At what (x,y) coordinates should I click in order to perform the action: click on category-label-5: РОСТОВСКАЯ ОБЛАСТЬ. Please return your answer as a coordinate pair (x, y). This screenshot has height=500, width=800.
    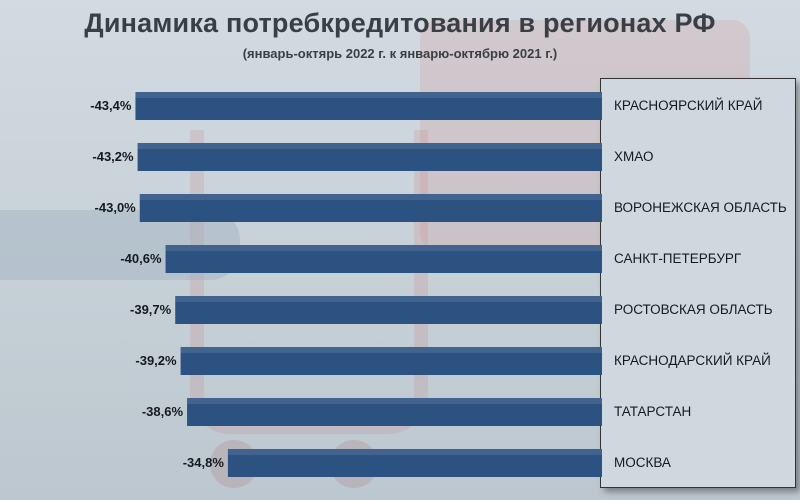
    Looking at the image, I should click on (693, 309).